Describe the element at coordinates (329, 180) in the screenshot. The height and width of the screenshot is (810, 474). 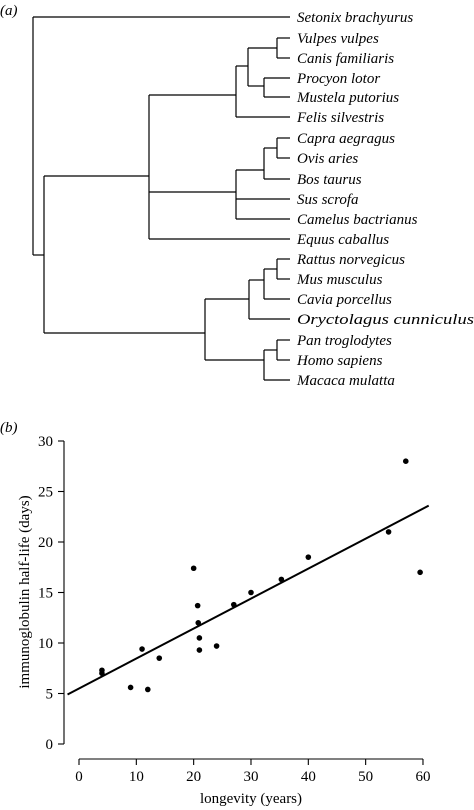
I see `taxon-label: Bos taurus` at that location.